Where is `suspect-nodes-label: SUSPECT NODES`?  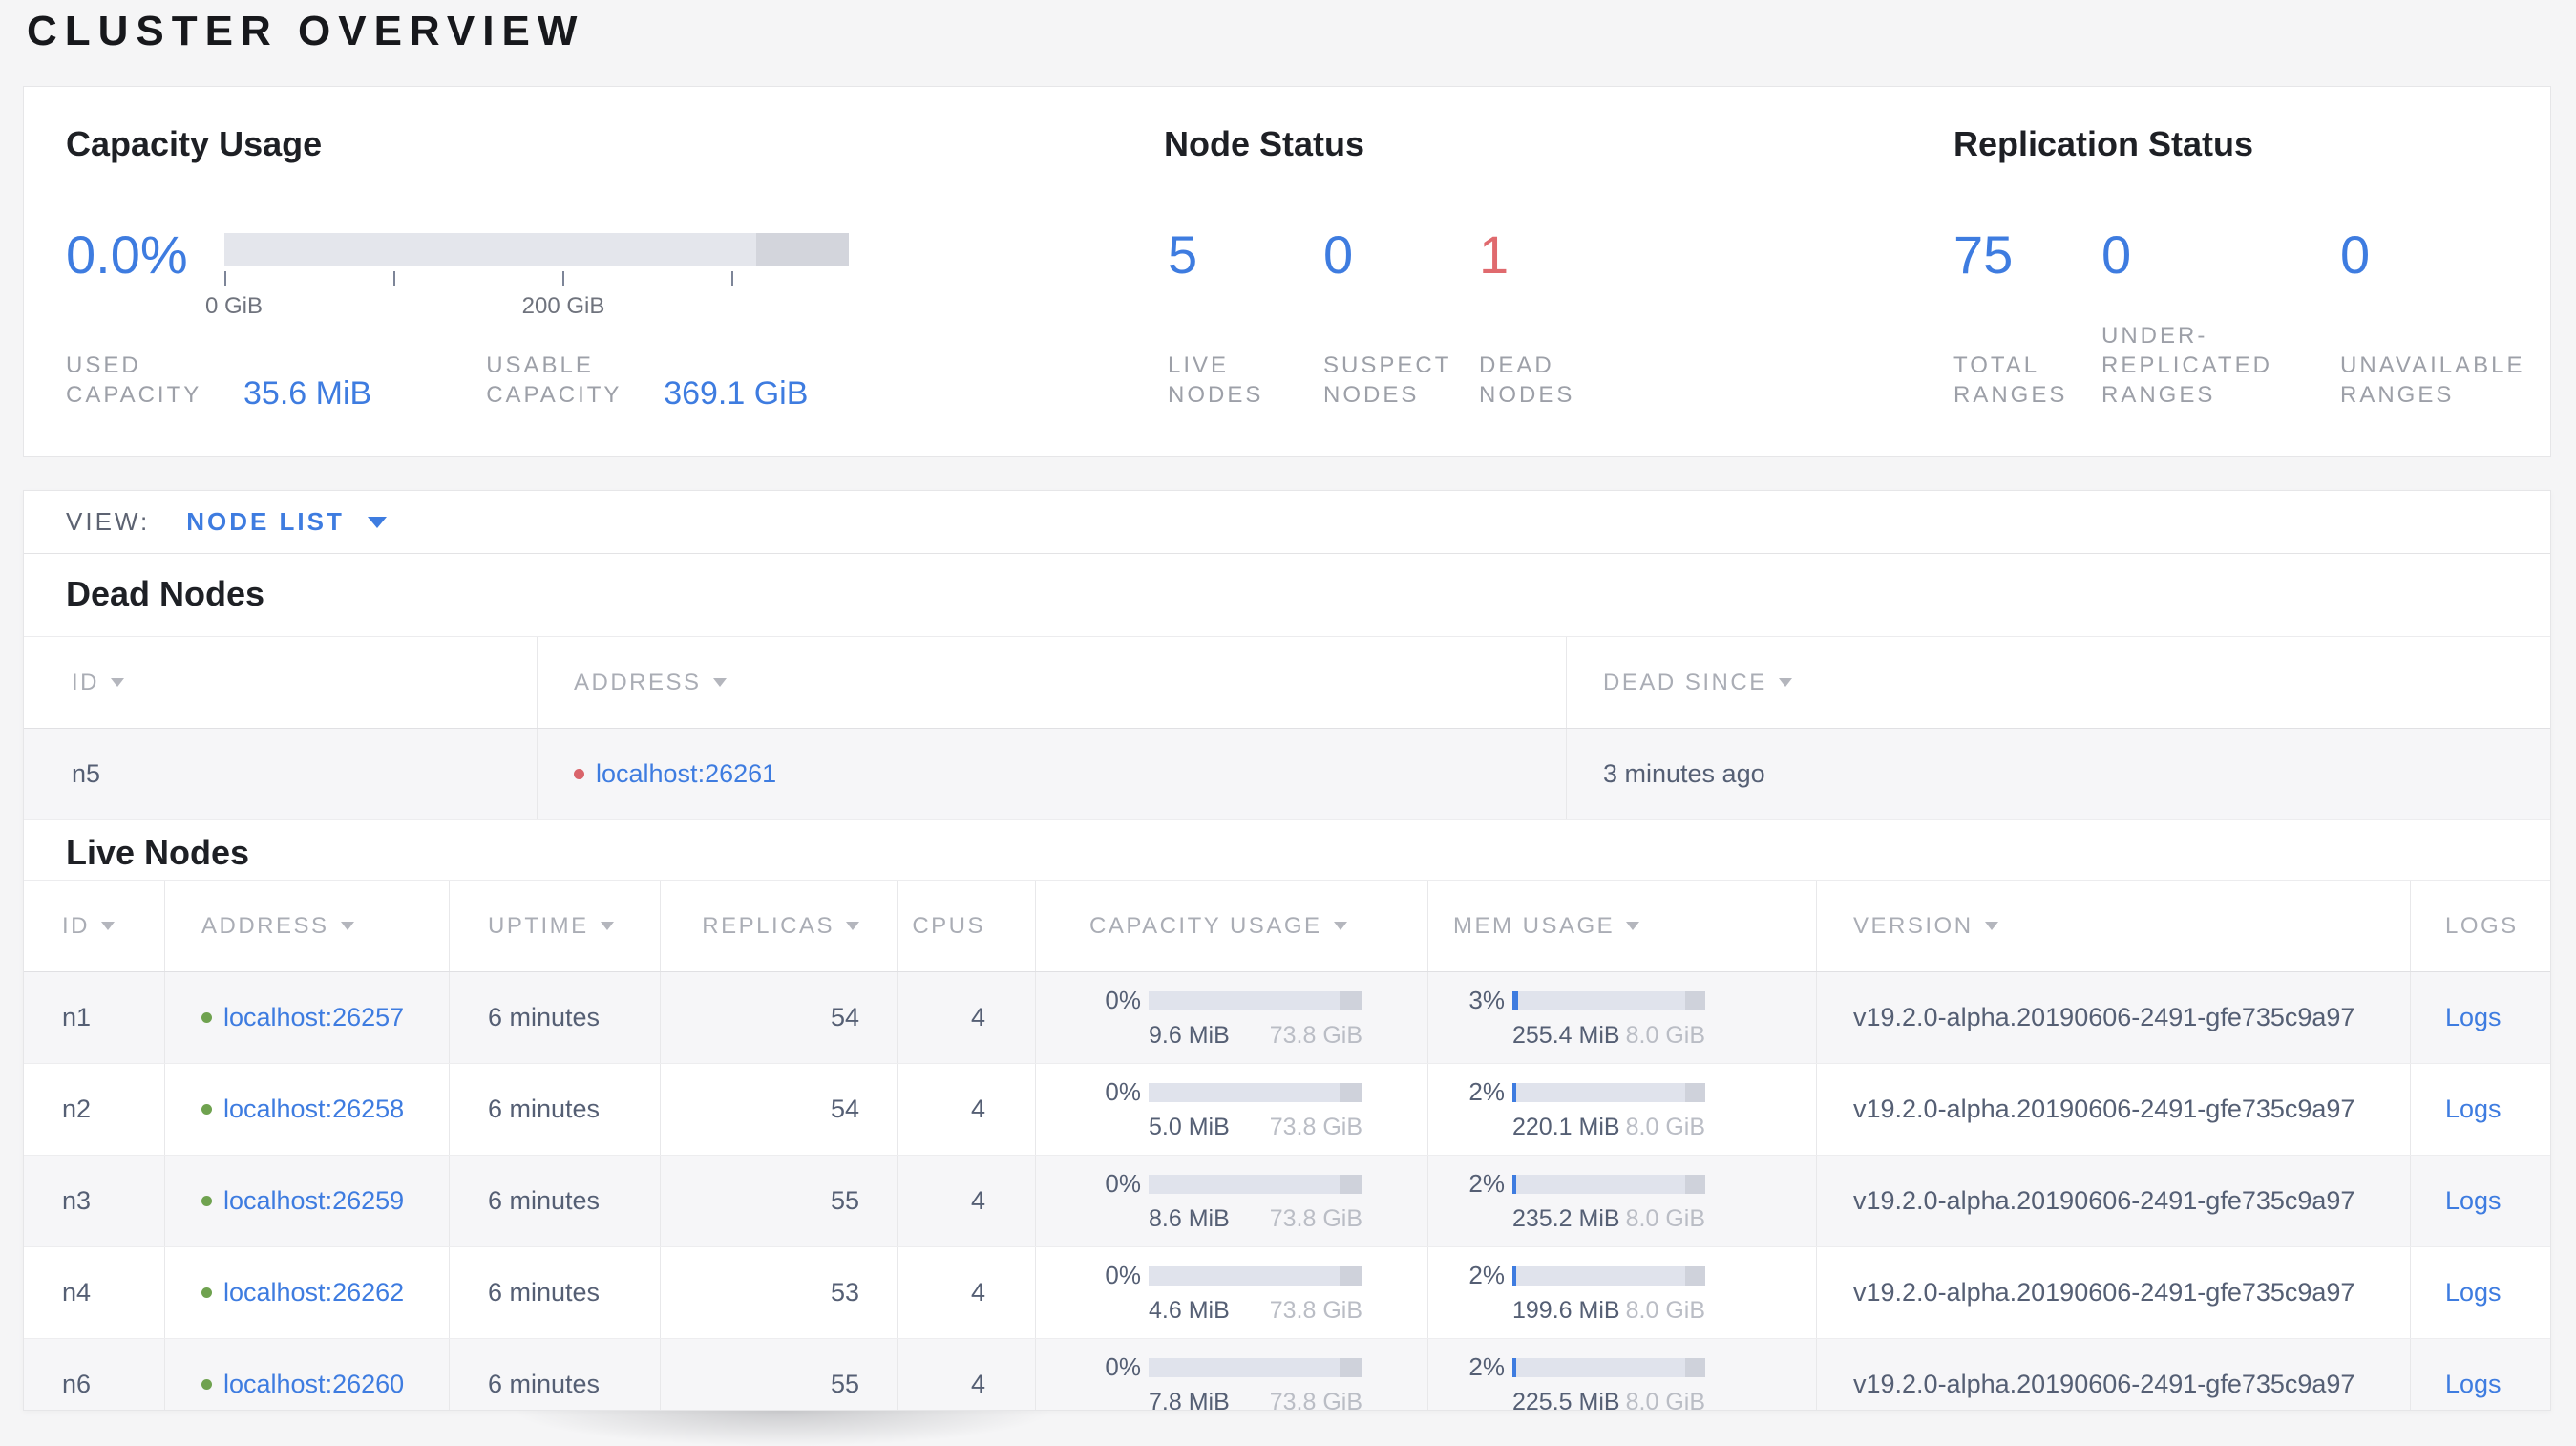
suspect-nodes-label: SUSPECT NODES is located at coordinates (1387, 380).